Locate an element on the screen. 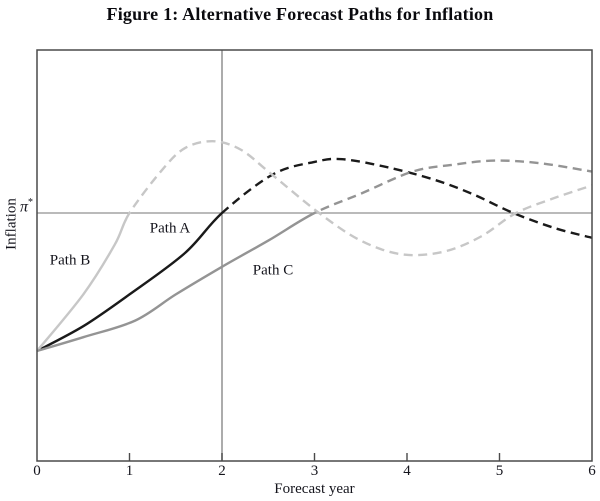 The width and height of the screenshot is (600, 501). pi-superscript-star: * is located at coordinates (30, 202).